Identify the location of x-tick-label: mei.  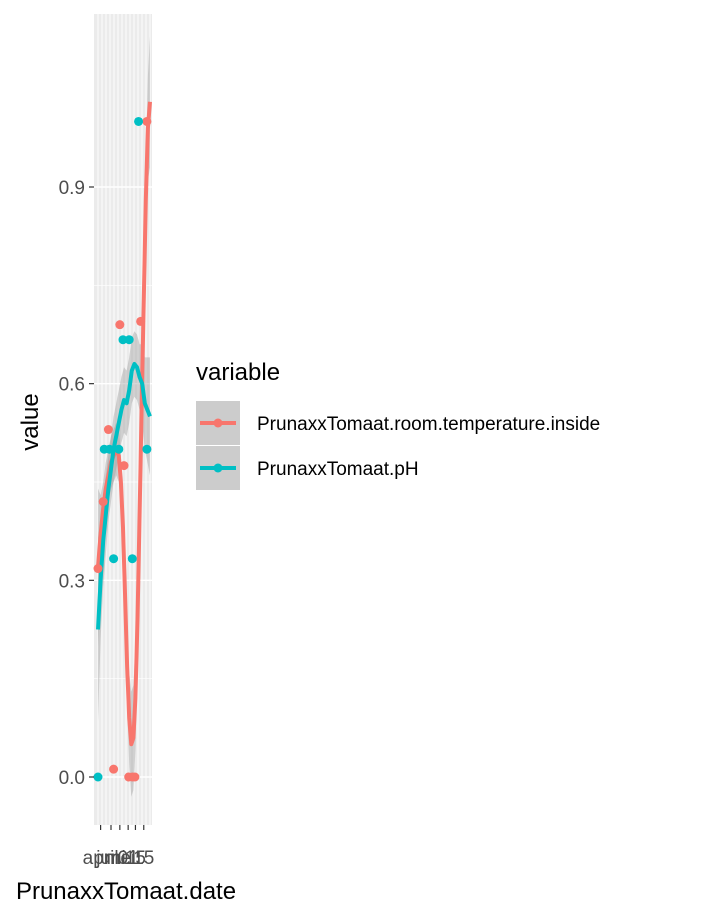
(120, 858).